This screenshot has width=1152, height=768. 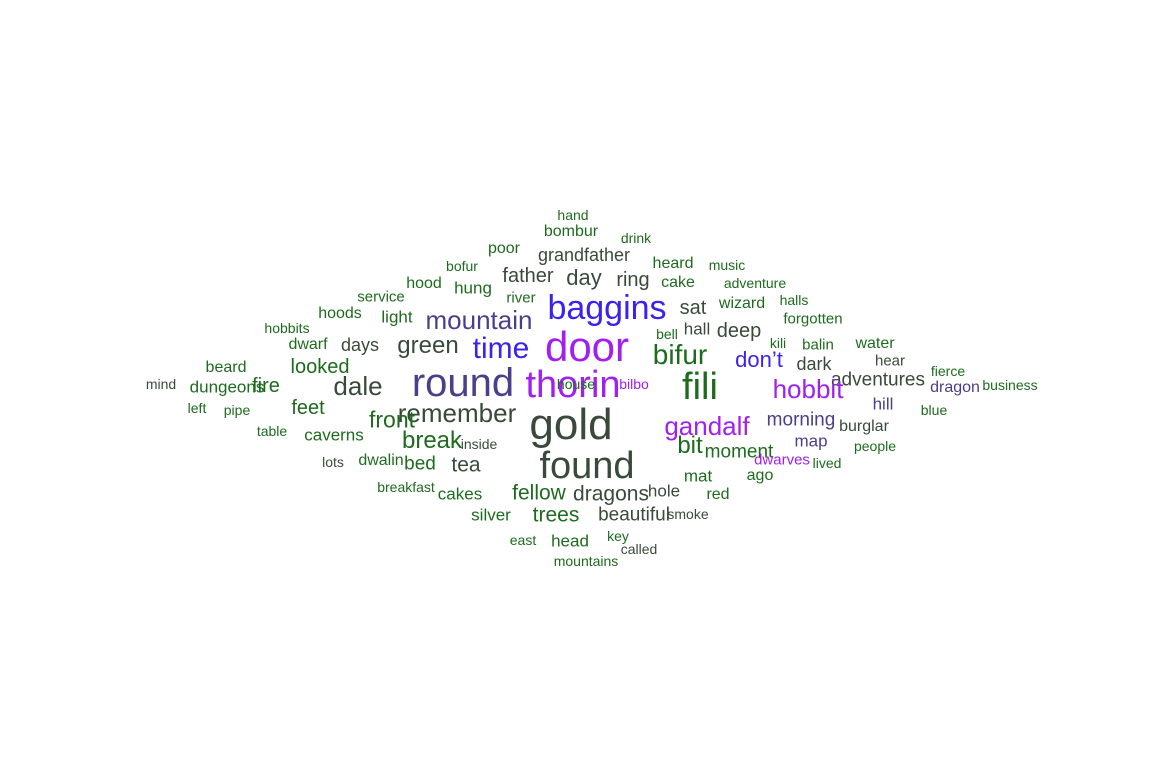 I want to click on word: dwarves, so click(x=782, y=460).